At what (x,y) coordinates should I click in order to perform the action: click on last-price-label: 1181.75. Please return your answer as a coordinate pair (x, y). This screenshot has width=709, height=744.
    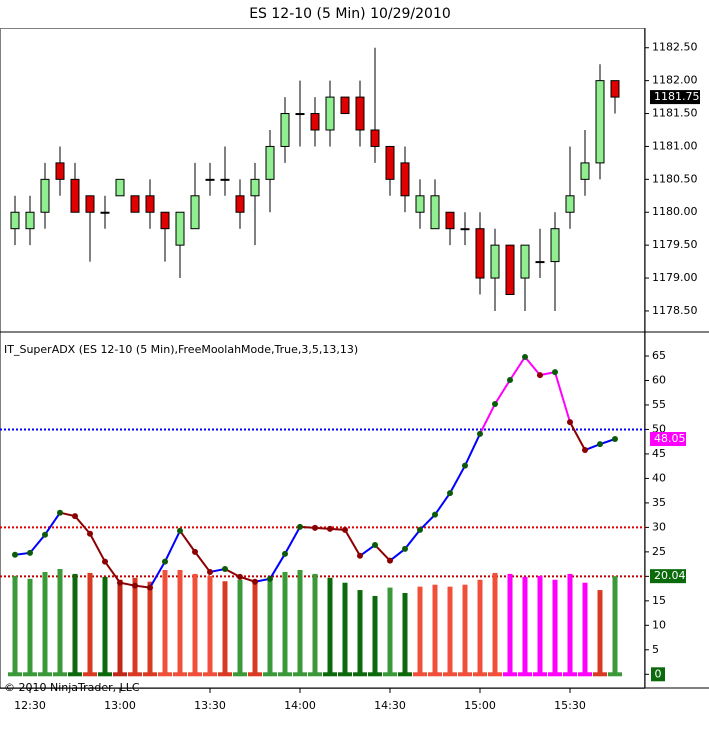
    Looking at the image, I should click on (677, 96).